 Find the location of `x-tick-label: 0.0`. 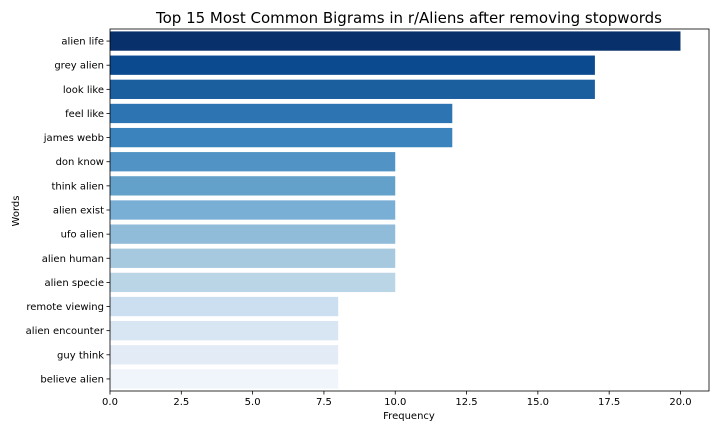

x-tick-label: 0.0 is located at coordinates (110, 402).